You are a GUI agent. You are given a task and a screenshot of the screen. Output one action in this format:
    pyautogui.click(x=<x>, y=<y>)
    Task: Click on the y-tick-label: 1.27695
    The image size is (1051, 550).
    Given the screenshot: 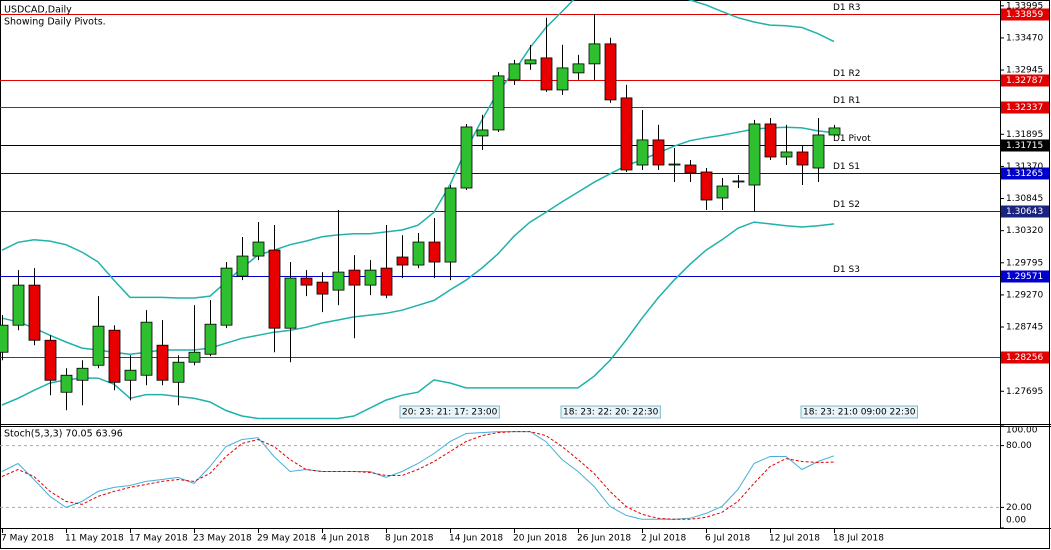 What is the action you would take?
    pyautogui.click(x=1024, y=392)
    